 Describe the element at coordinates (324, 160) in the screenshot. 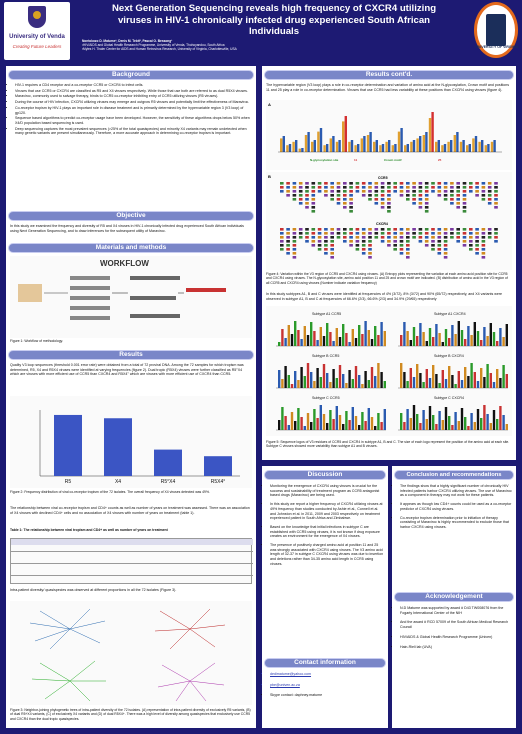

I see `glycosylation-site-label: N-glycosylation site` at that location.